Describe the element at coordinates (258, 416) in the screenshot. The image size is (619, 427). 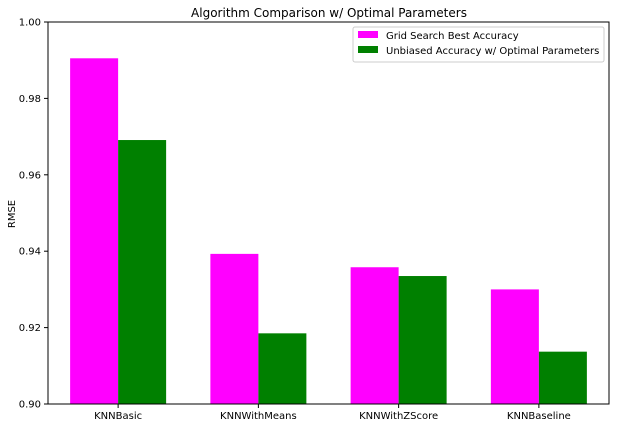
I see `x-tick-label: KNNWithMeans` at that location.